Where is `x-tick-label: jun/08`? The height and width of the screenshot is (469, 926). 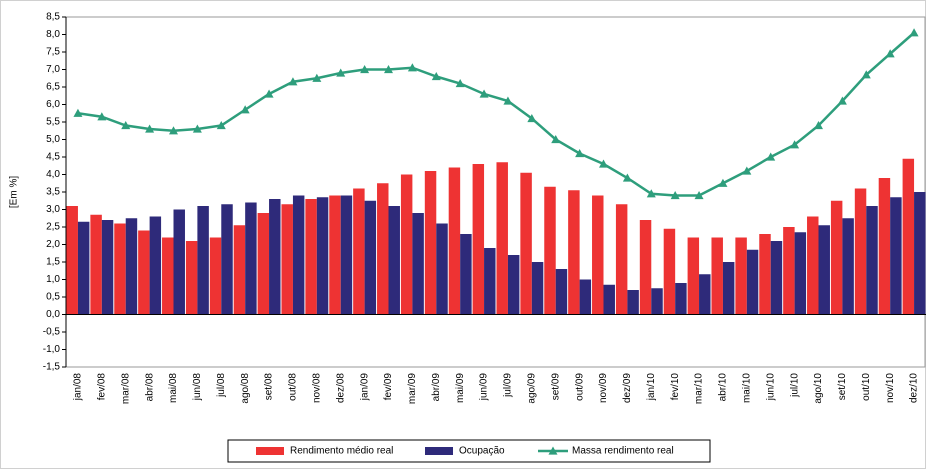
x-tick-label: jun/08 is located at coordinates (197, 387).